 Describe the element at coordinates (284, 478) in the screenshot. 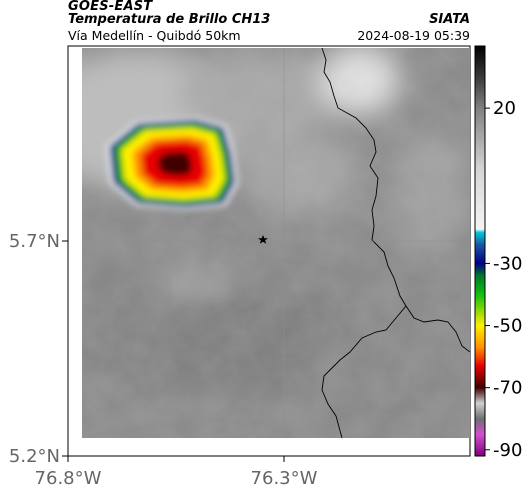

I see `x-tick-label: 76.3°W` at that location.